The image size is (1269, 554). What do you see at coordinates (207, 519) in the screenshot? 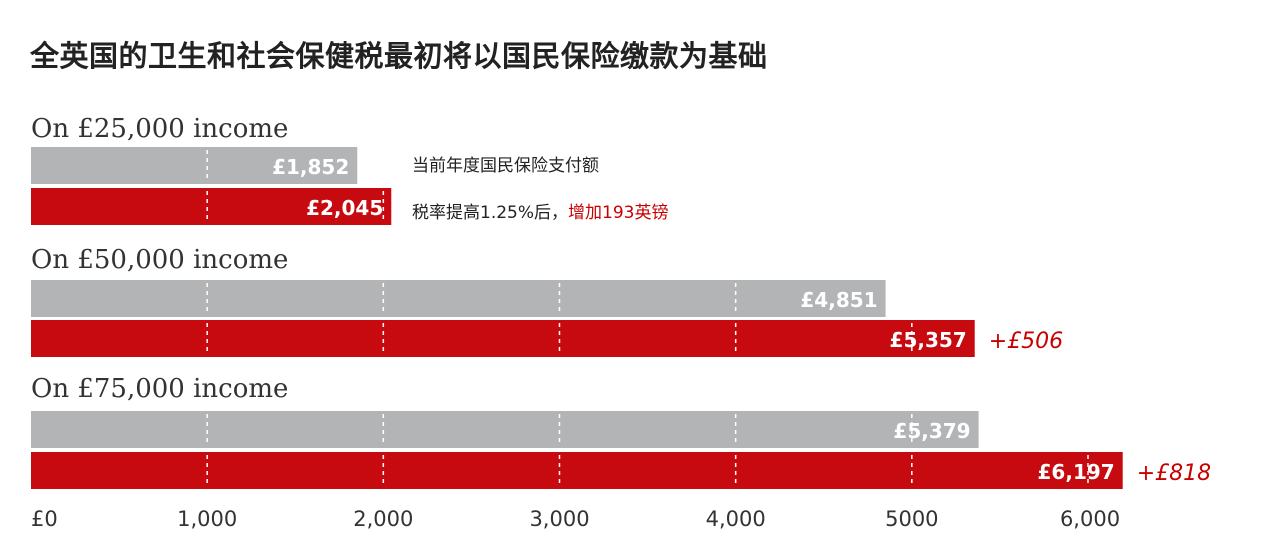
I see `x-tick-label: 1,000` at bounding box center [207, 519].